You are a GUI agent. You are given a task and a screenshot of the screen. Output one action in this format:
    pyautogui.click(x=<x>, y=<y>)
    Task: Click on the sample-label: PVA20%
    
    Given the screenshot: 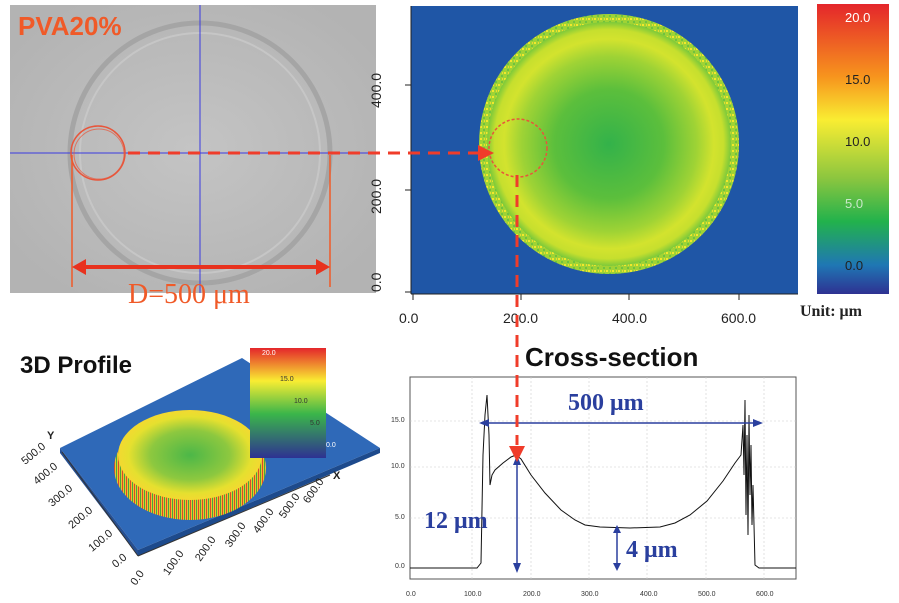 What is the action you would take?
    pyautogui.click(x=70, y=26)
    